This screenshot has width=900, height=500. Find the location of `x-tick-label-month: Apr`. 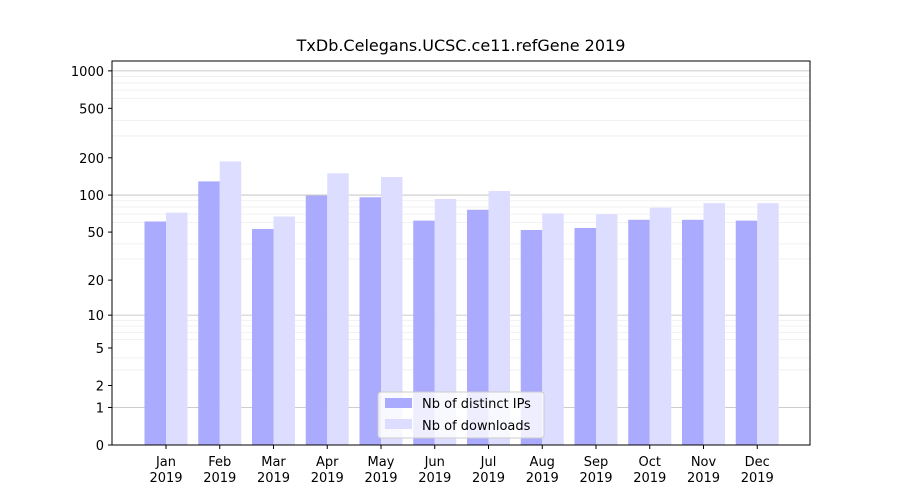

x-tick-label-month: Apr is located at coordinates (327, 462).